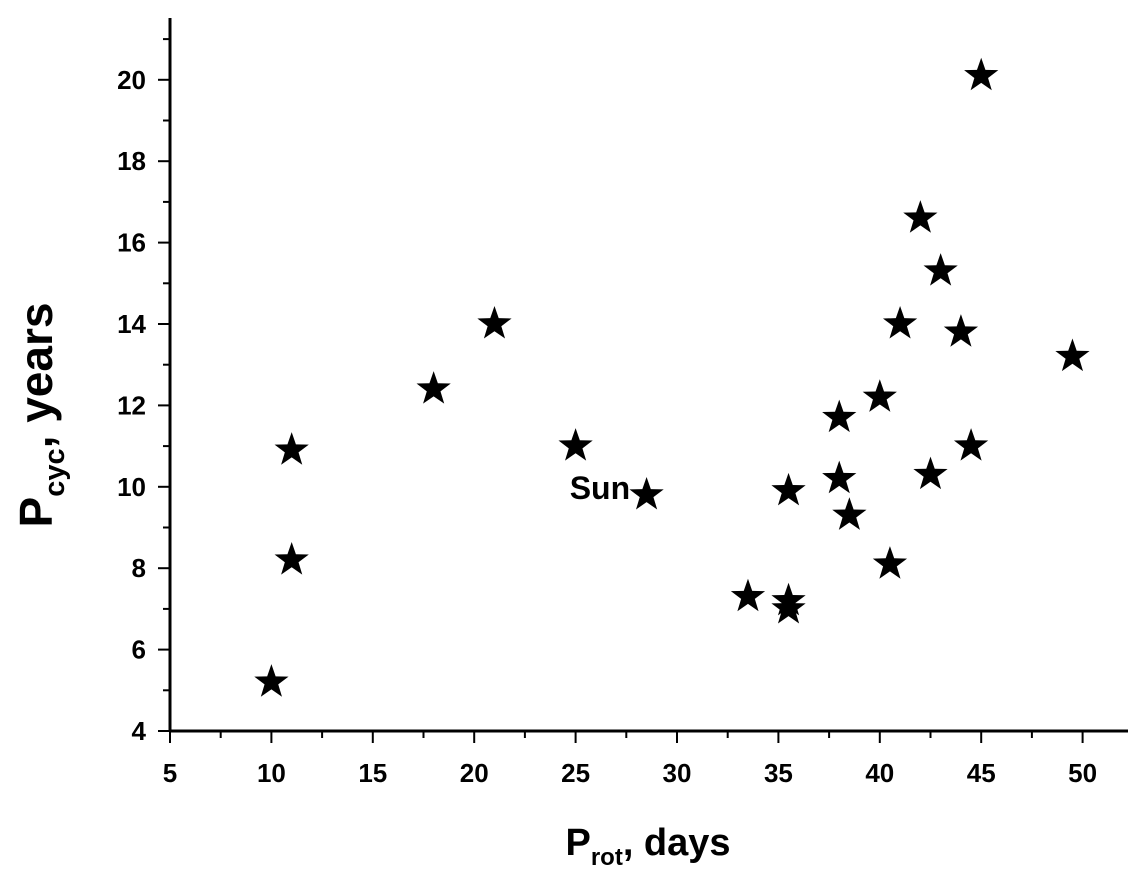 This screenshot has width=1148, height=885. What do you see at coordinates (577, 843) in the screenshot?
I see `x-axis-title-main: P` at bounding box center [577, 843].